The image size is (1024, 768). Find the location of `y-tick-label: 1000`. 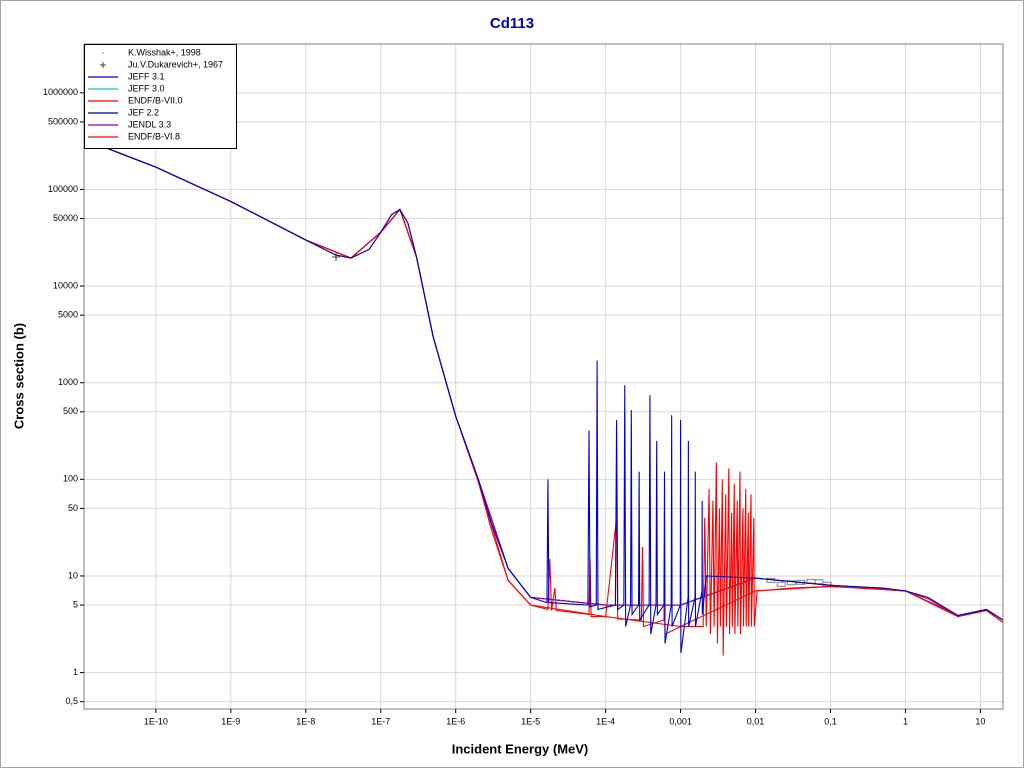

y-tick-label: 1000 is located at coordinates (68, 382).